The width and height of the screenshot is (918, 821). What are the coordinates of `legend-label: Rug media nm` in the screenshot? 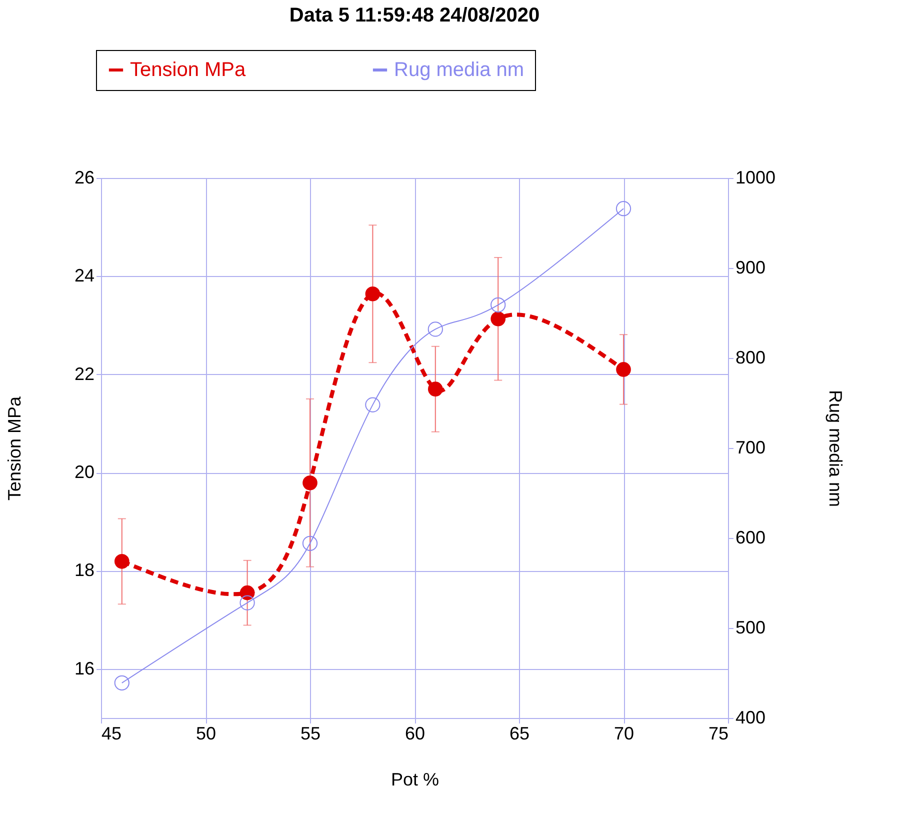 It's located at (459, 70).